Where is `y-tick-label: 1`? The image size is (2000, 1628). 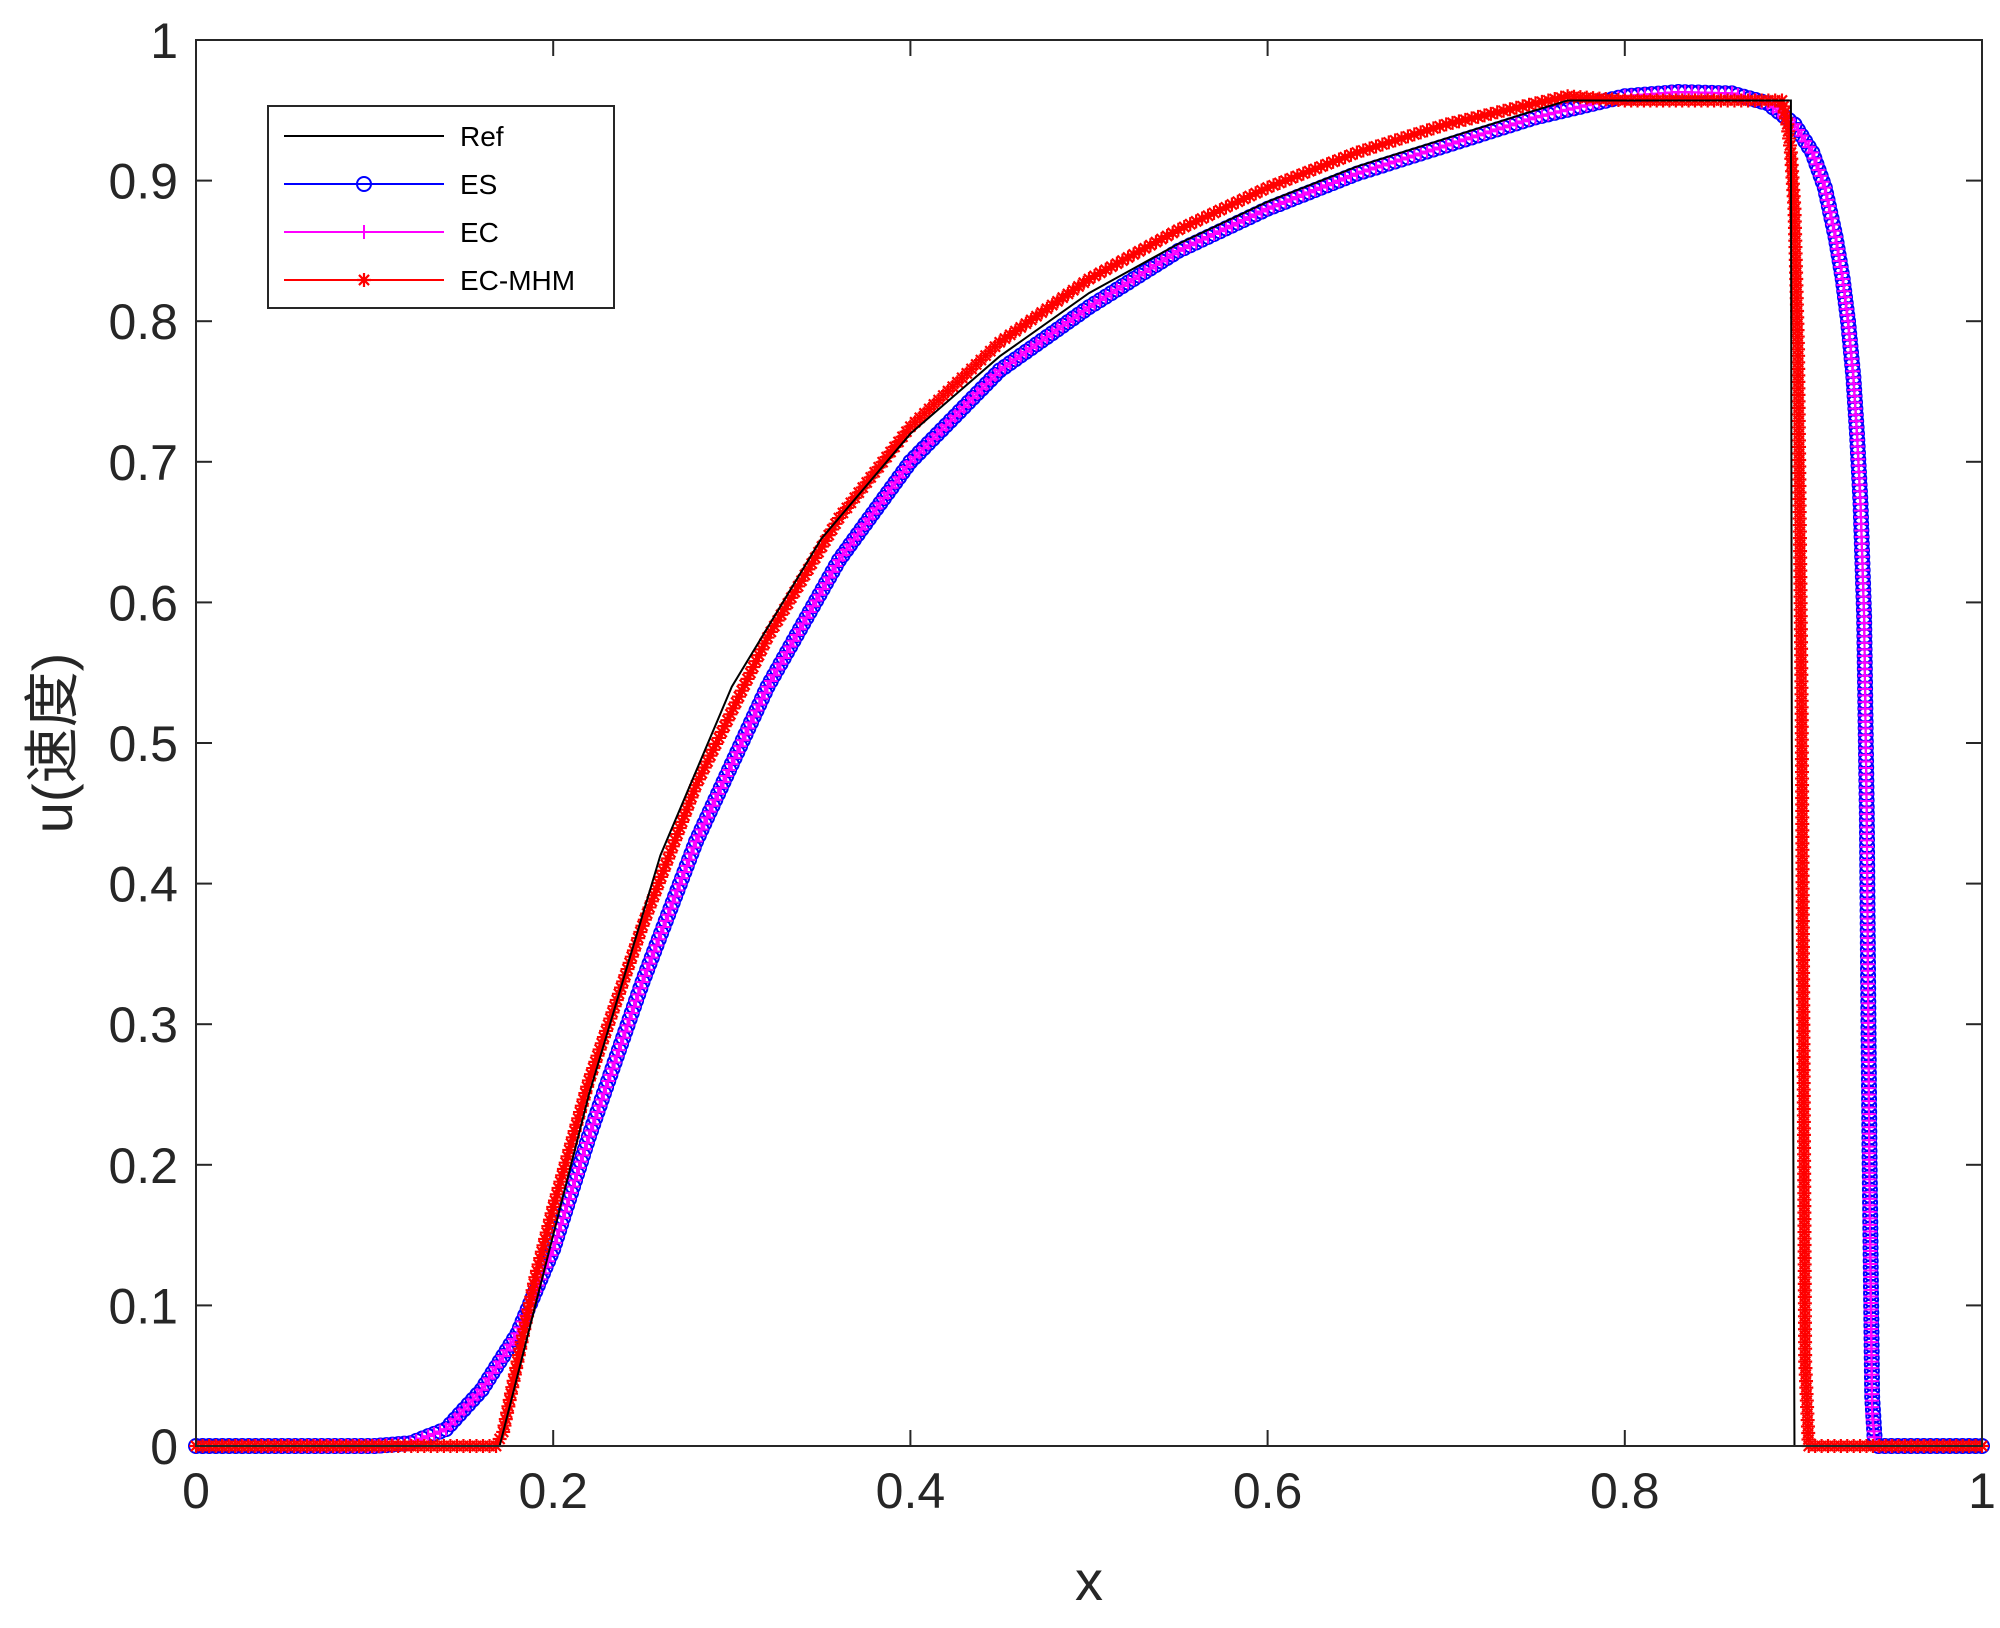
y-tick-label: 1 is located at coordinates (164, 41).